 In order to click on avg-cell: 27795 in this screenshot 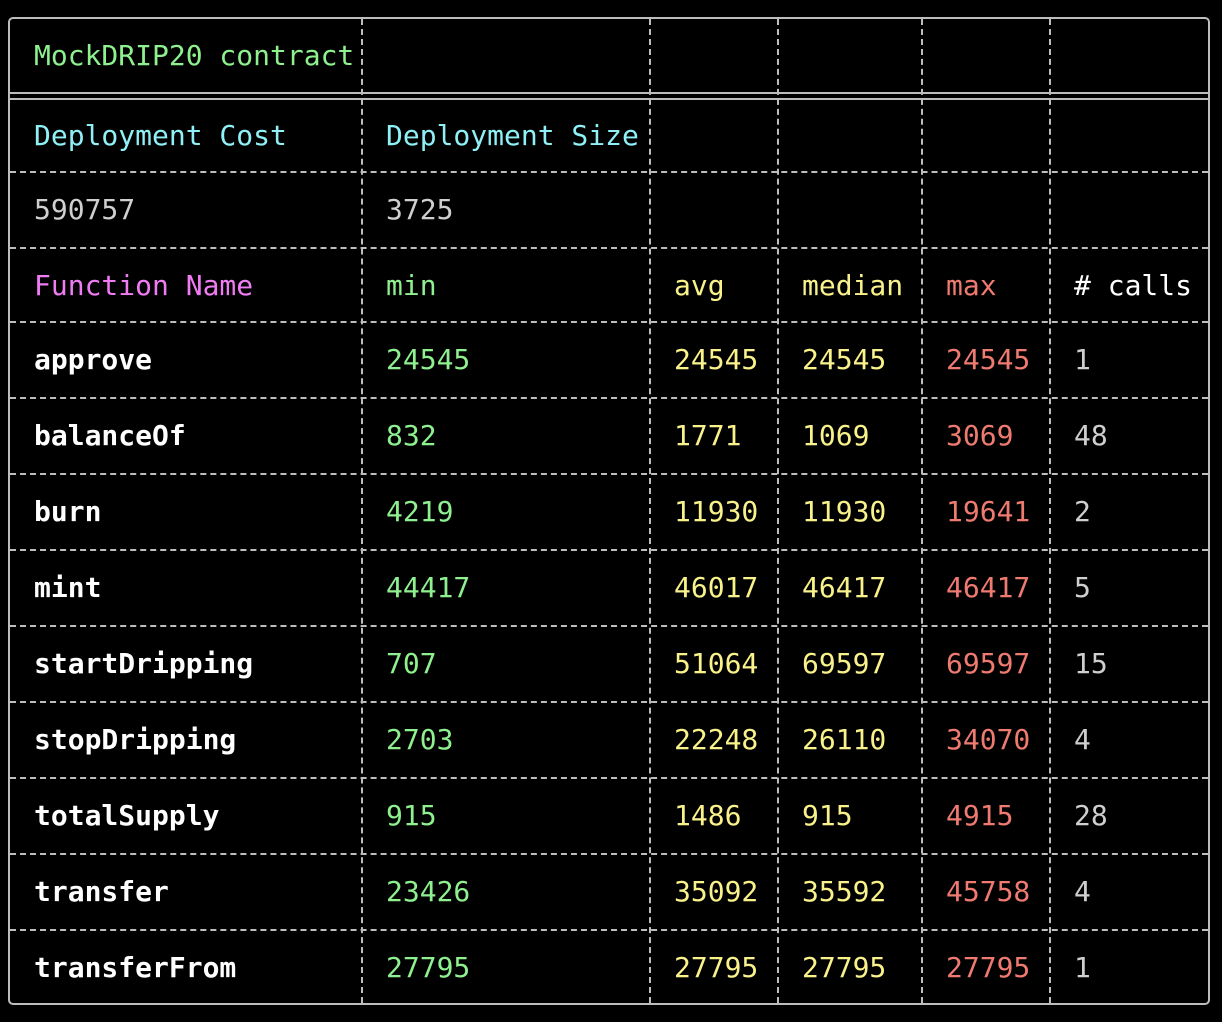, I will do `click(716, 967)`.